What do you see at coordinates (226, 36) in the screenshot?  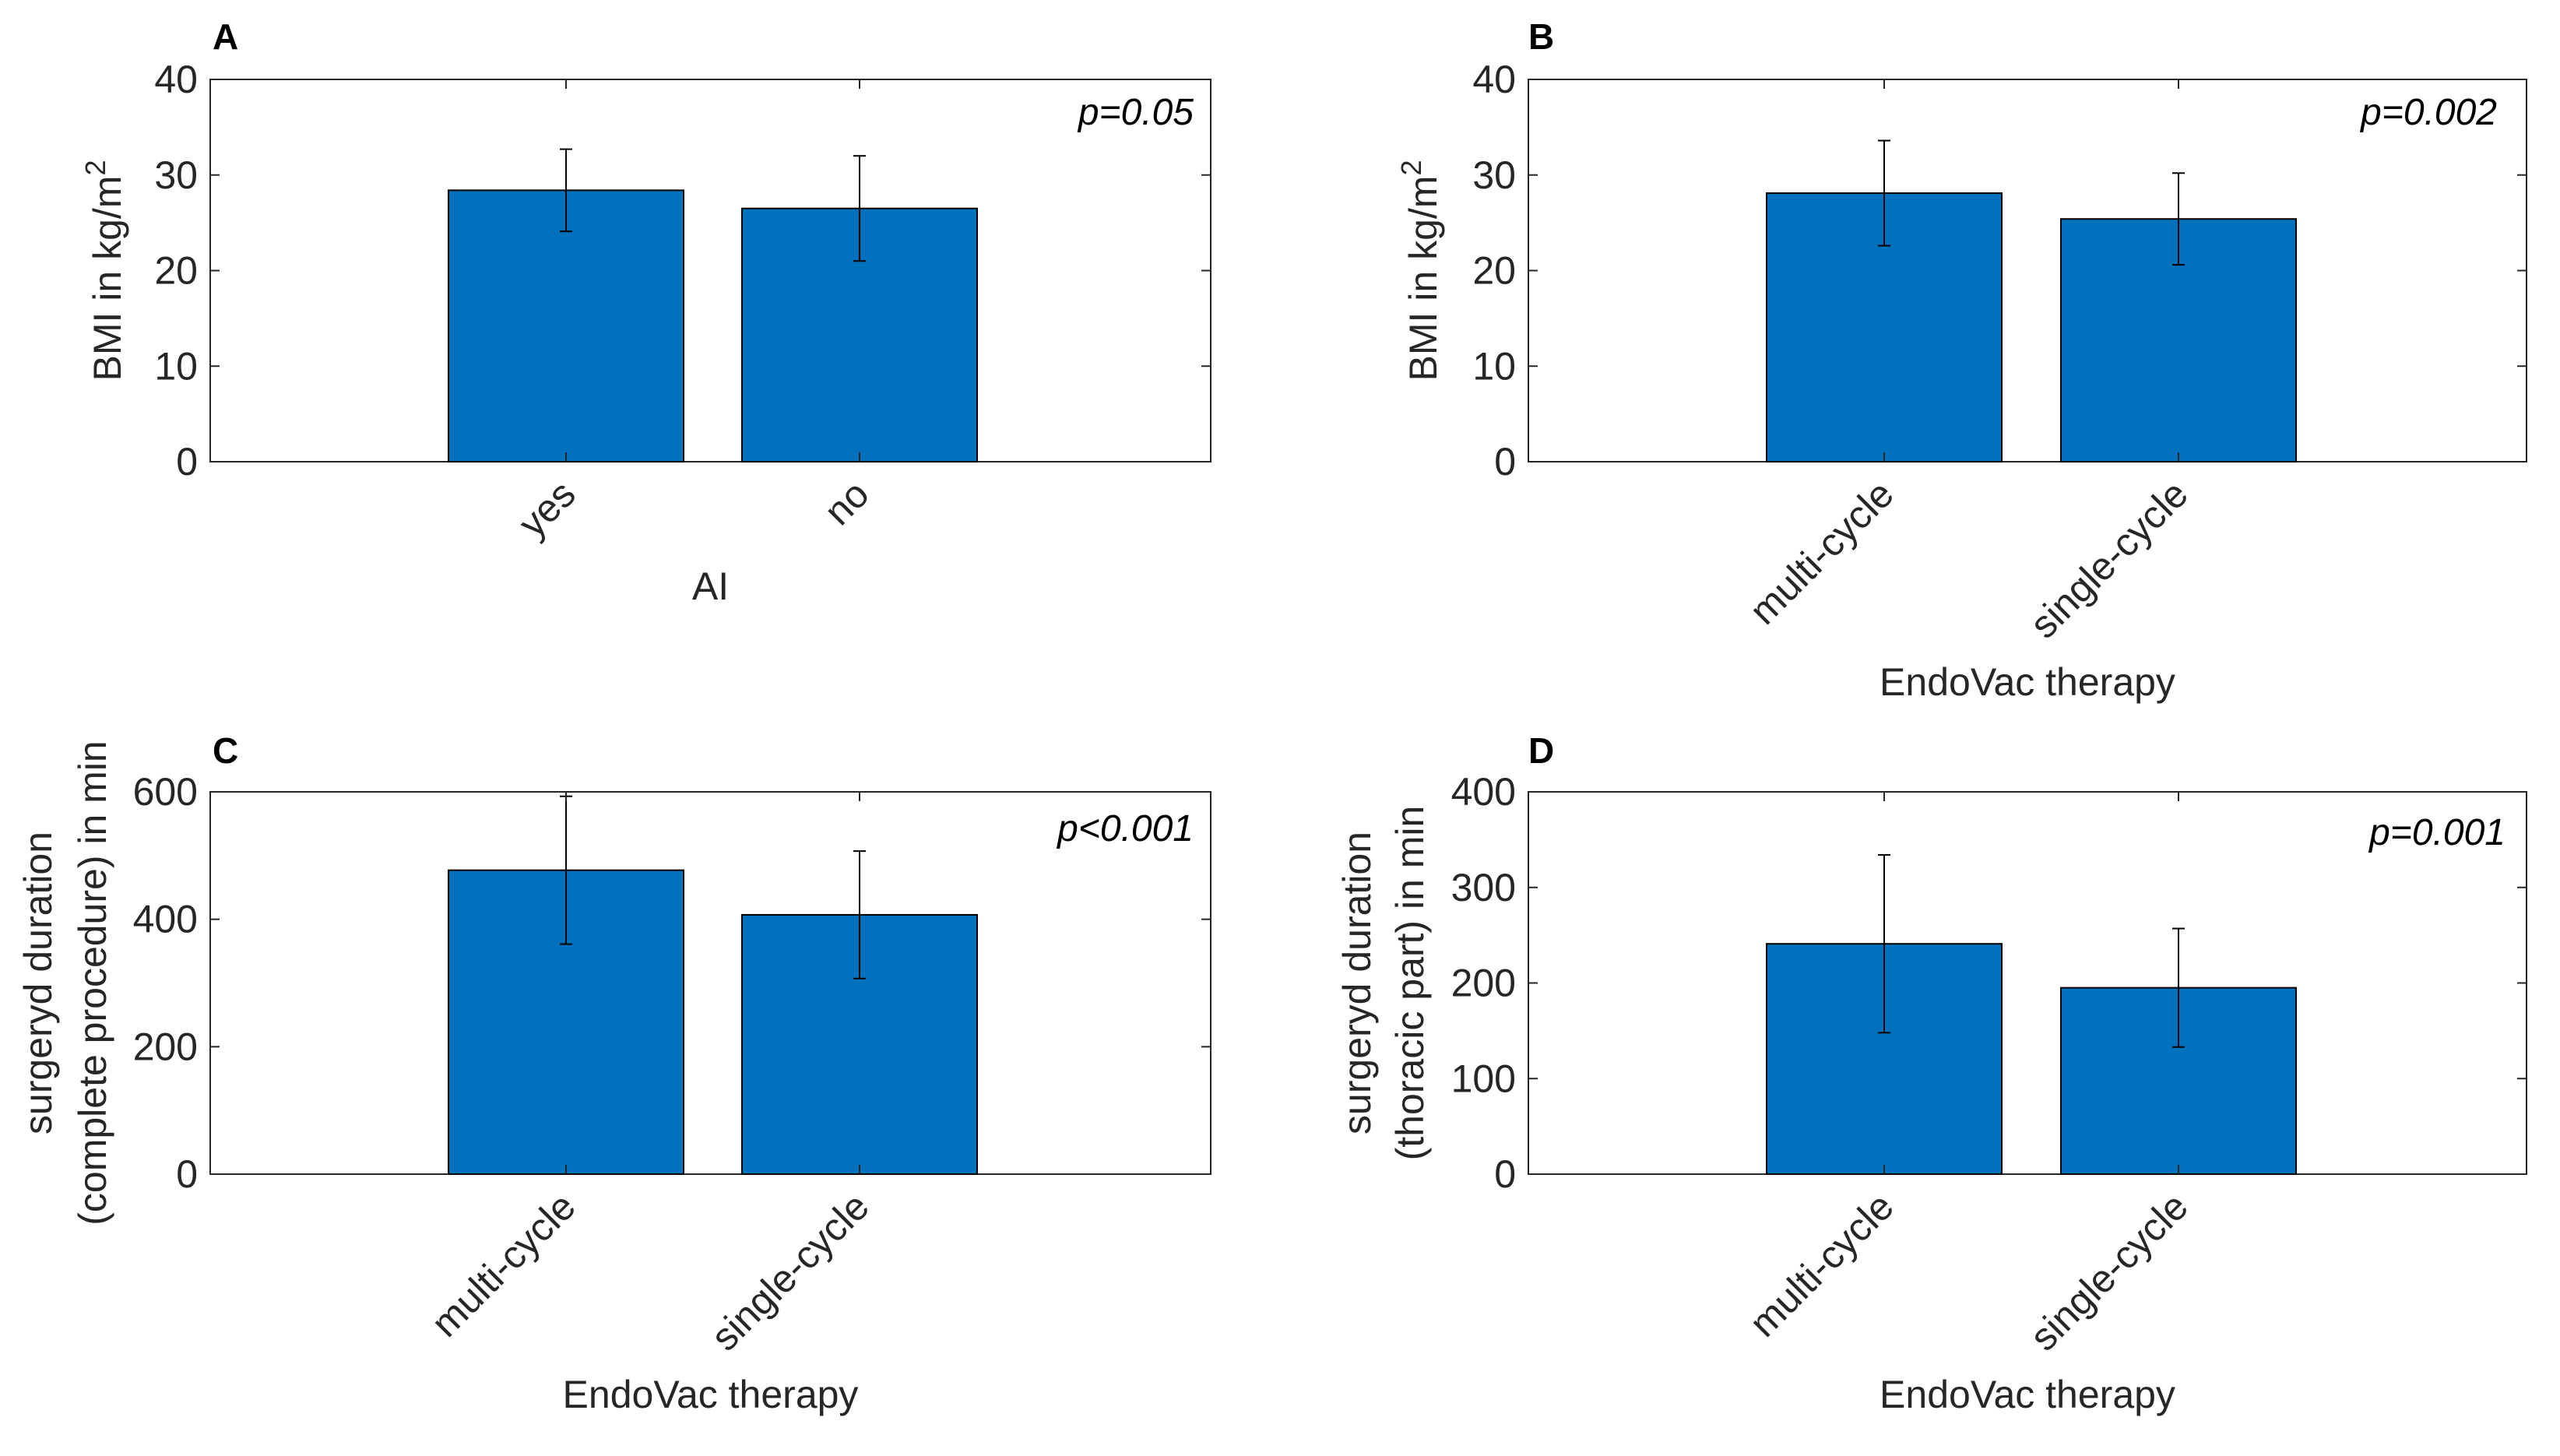 I see `panel-letter: A` at bounding box center [226, 36].